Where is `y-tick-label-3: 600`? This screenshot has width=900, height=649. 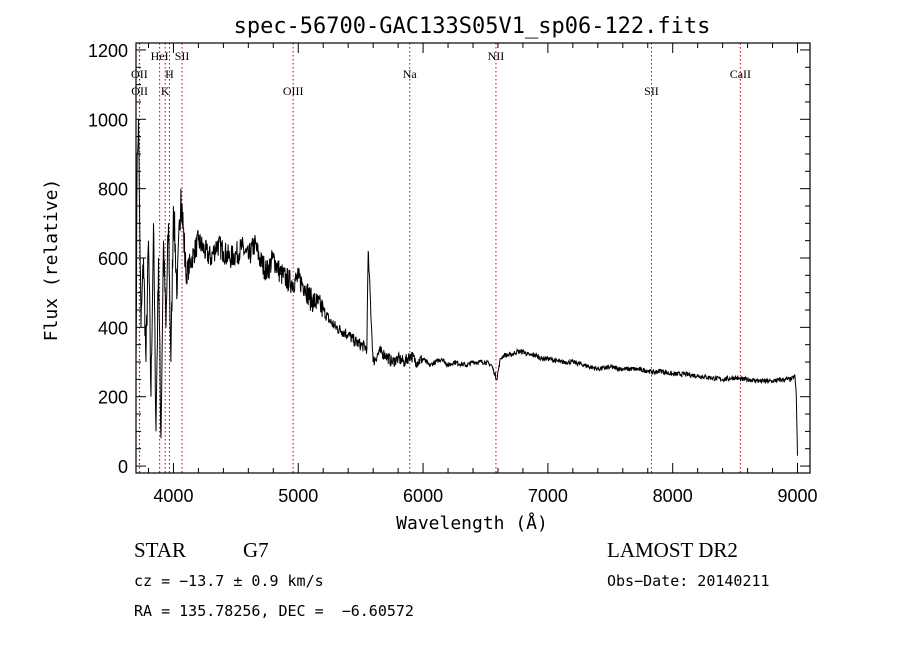
y-tick-label-3: 600 is located at coordinates (113, 259).